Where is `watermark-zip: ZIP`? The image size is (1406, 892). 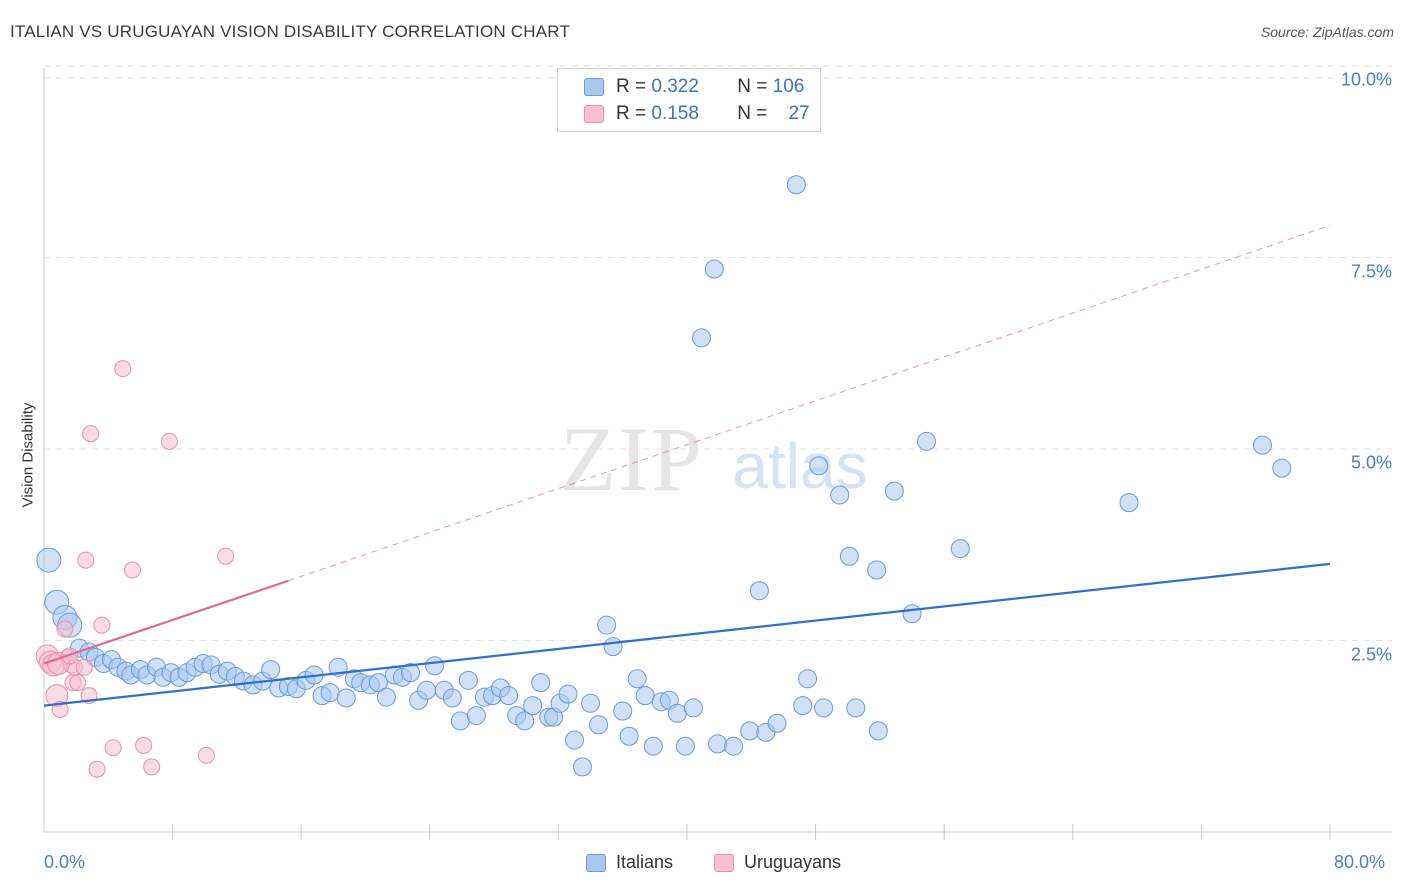
watermark-zip: ZIP is located at coordinates (632, 459).